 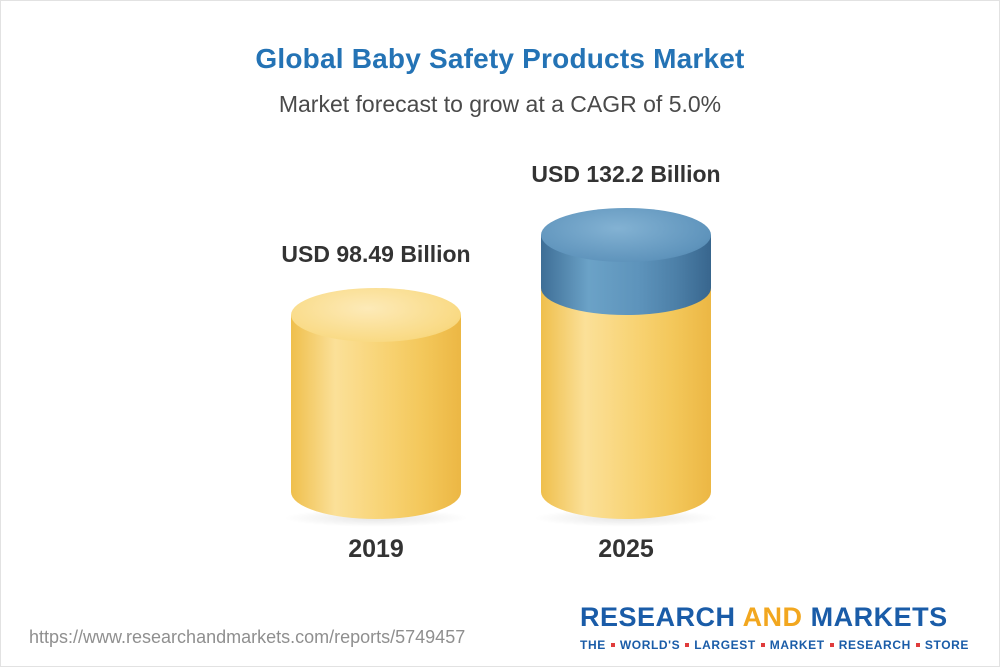 What do you see at coordinates (376, 314) in the screenshot?
I see `cylinder-top-yellow` at bounding box center [376, 314].